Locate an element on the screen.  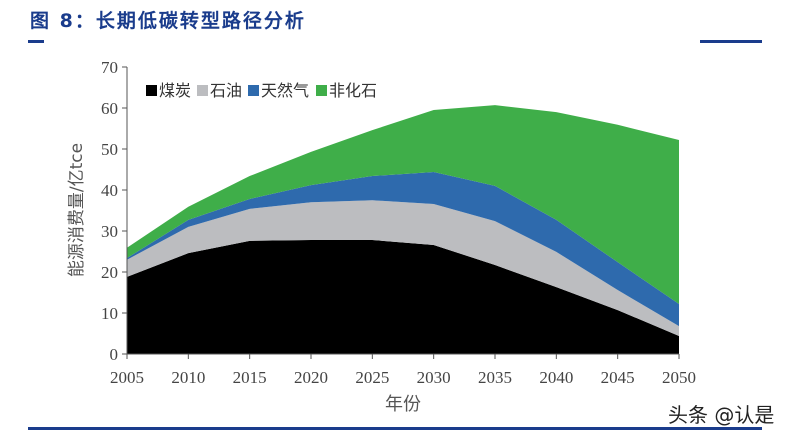
x-tick-label: 2020 is located at coordinates (311, 377).